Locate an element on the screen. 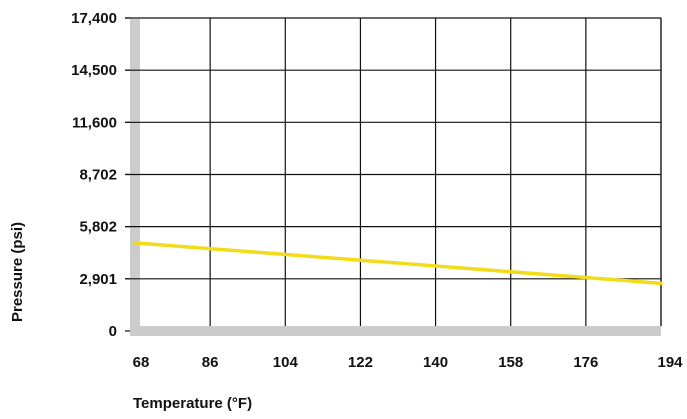  x-tick-label: 158 is located at coordinates (510, 362).